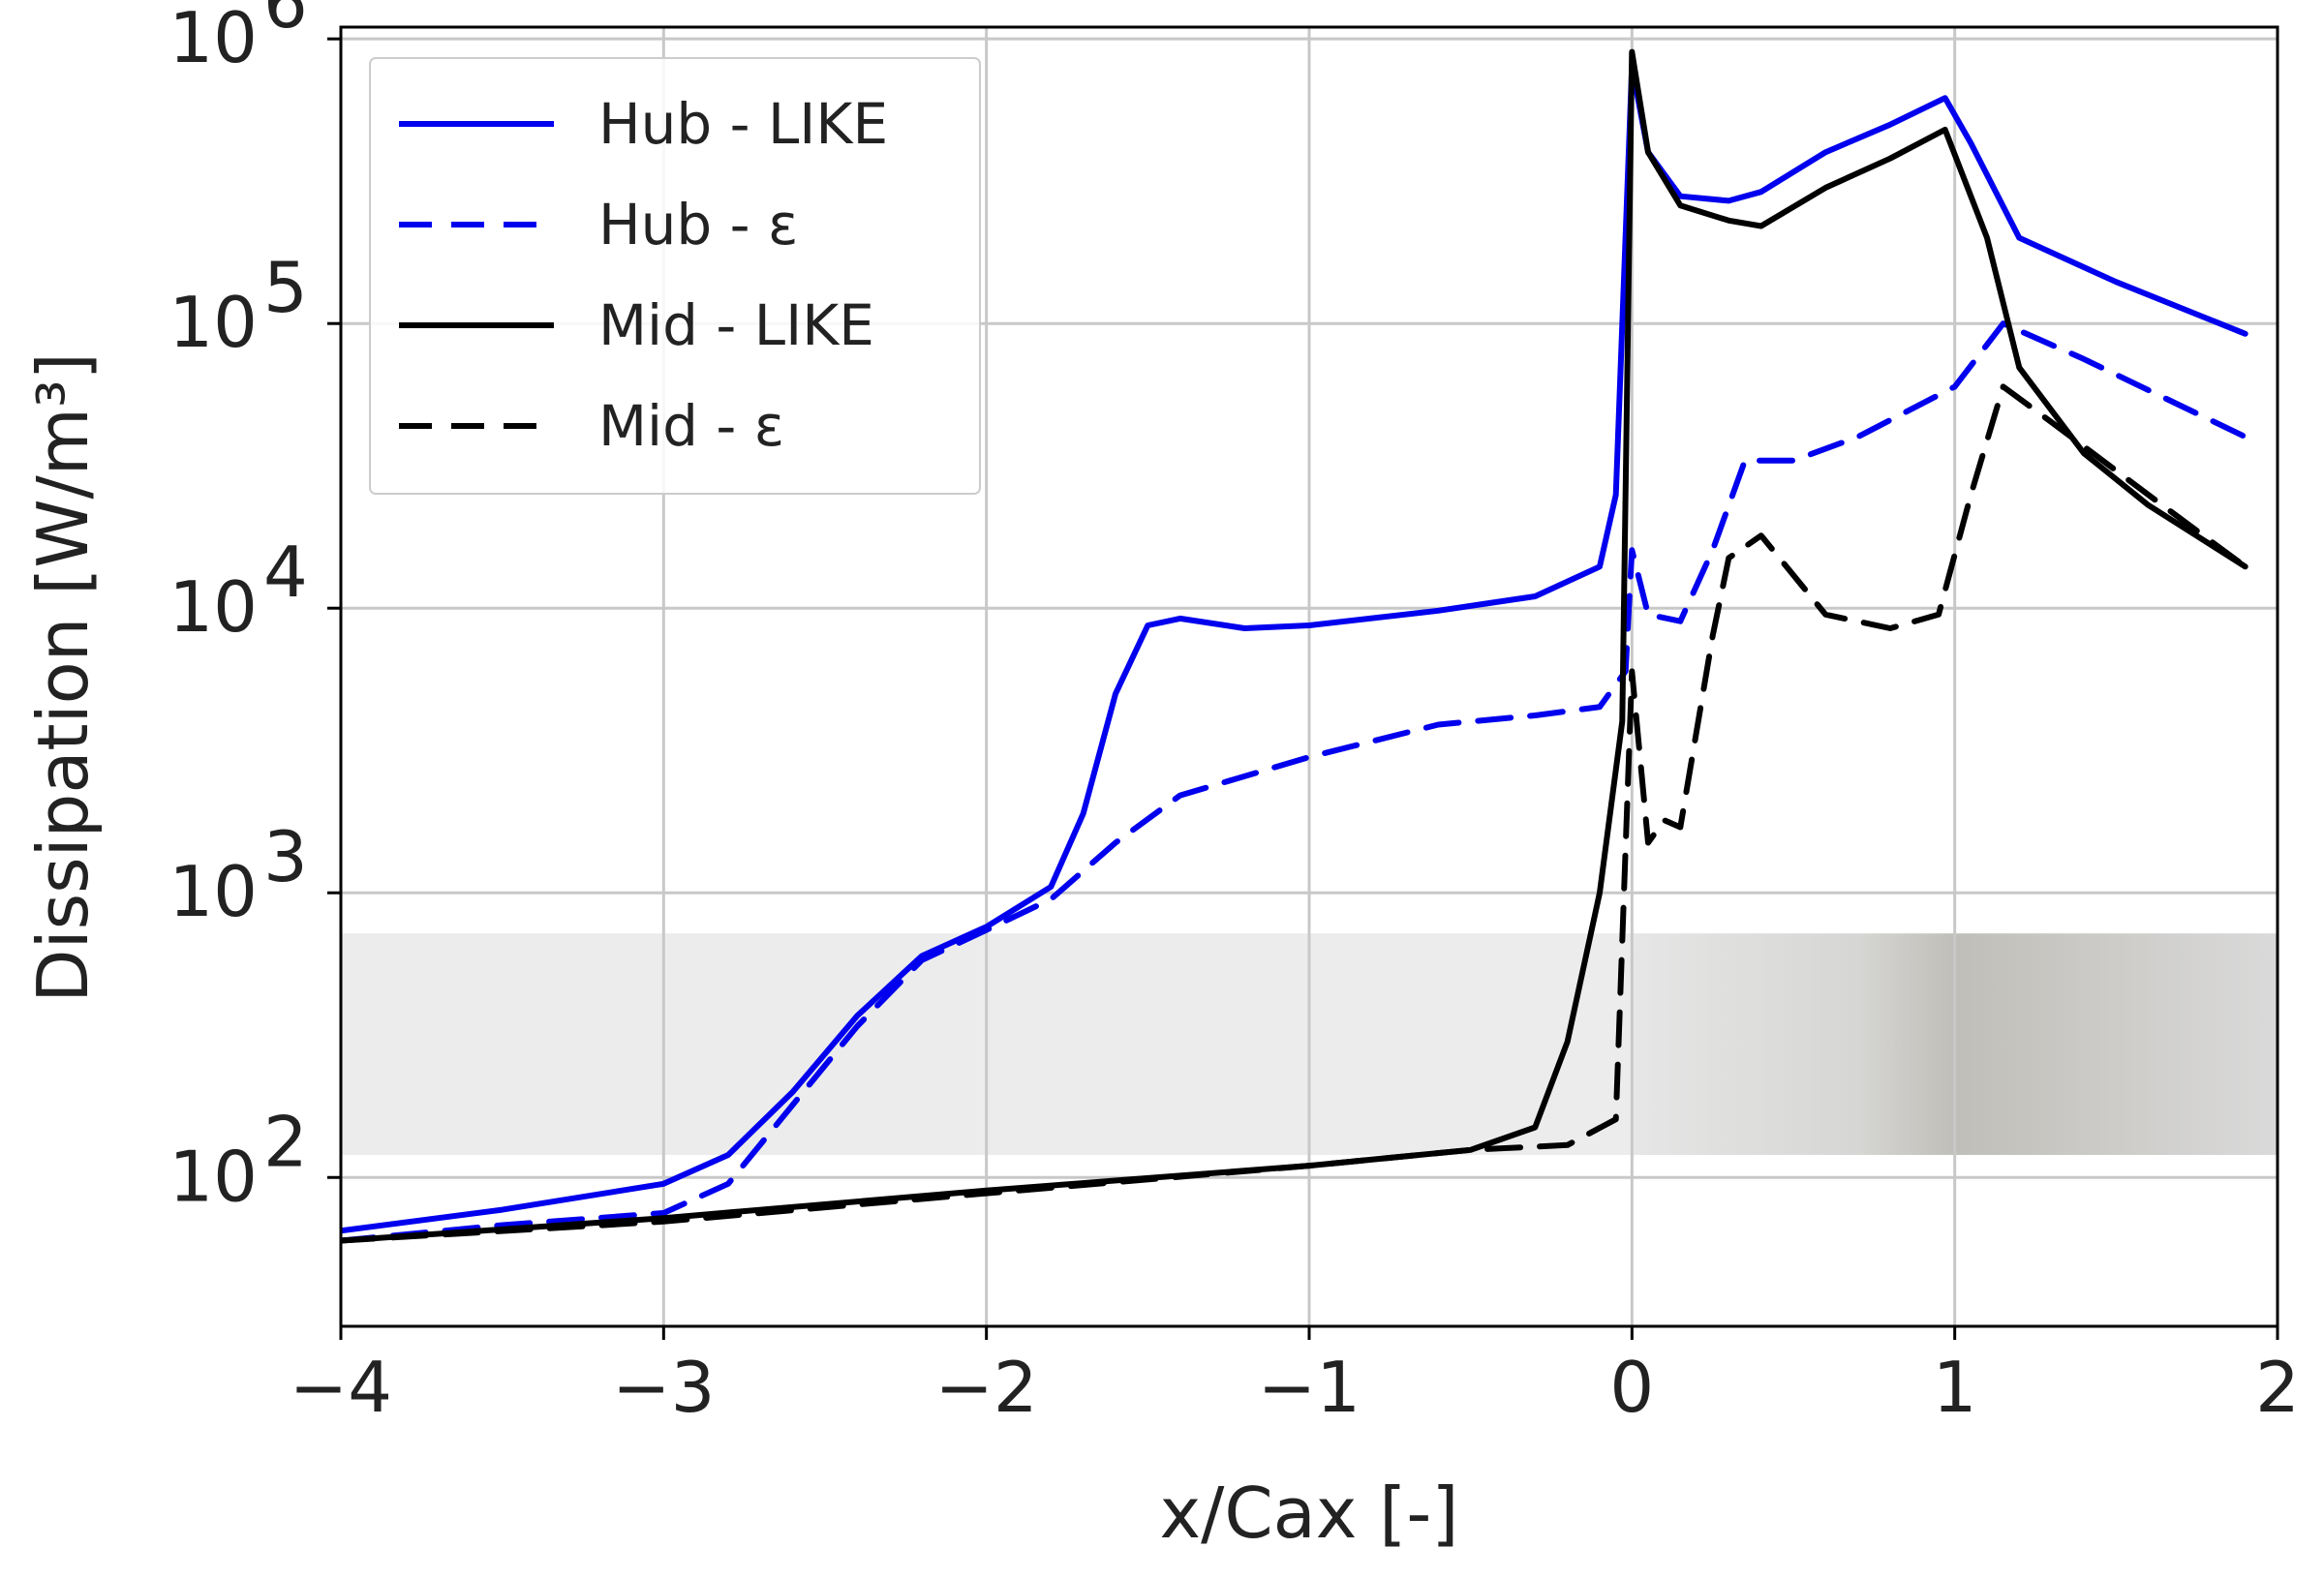 The height and width of the screenshot is (1578, 2324). Describe the element at coordinates (285, 1141) in the screenshot. I see `y-tick-exponent: 2` at that location.